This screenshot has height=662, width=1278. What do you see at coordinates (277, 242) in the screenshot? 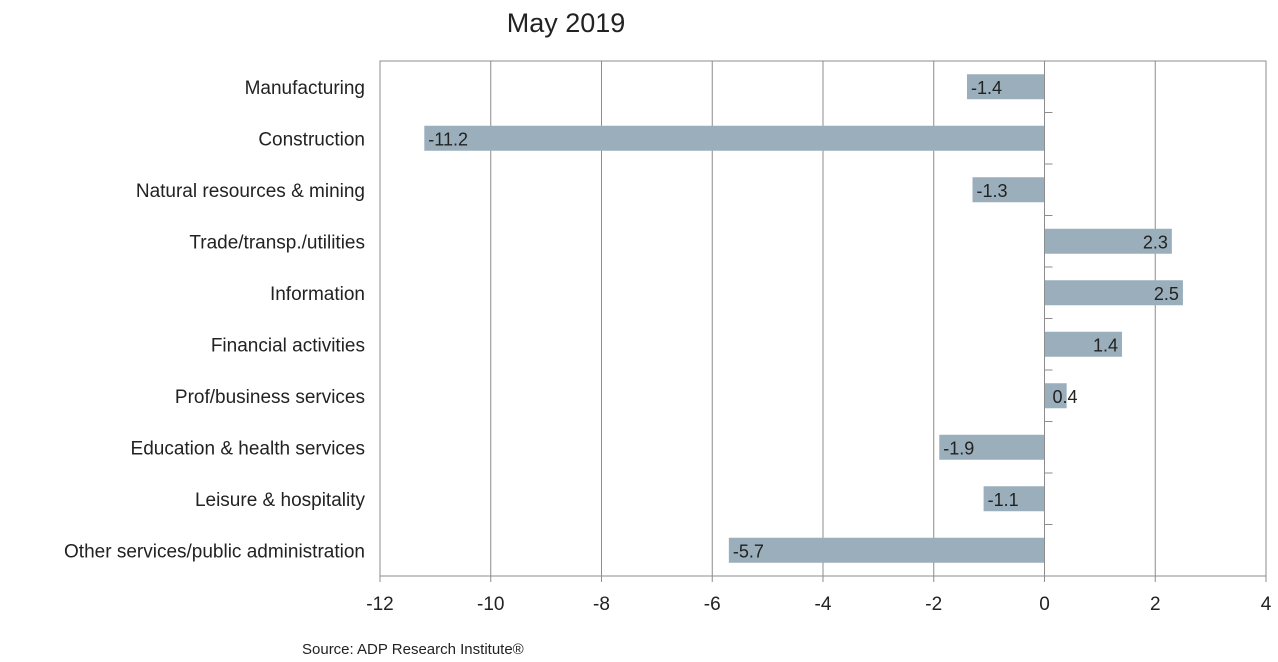
I see `category-label: Trade/transp./utilities` at bounding box center [277, 242].